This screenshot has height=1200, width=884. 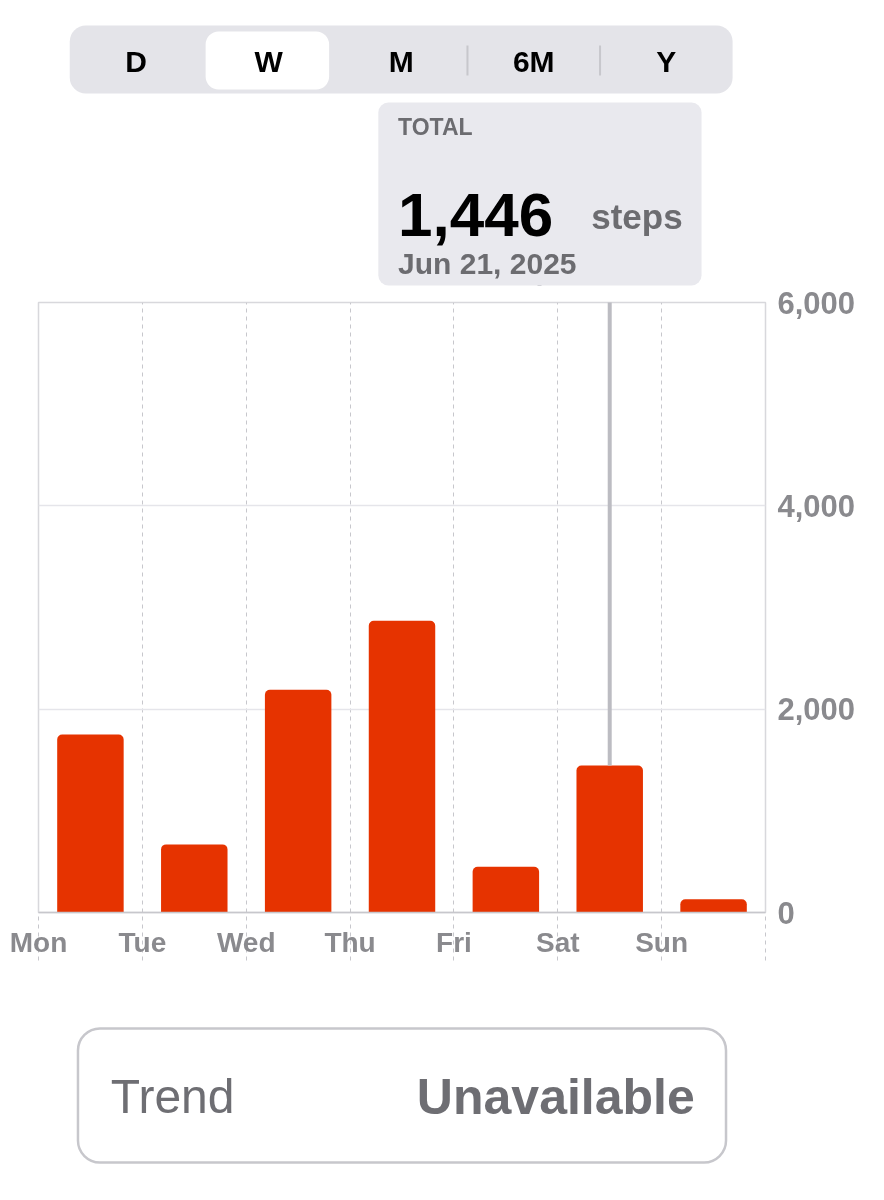 What do you see at coordinates (487, 263) in the screenshot?
I see `text: Jun 21, 2025` at bounding box center [487, 263].